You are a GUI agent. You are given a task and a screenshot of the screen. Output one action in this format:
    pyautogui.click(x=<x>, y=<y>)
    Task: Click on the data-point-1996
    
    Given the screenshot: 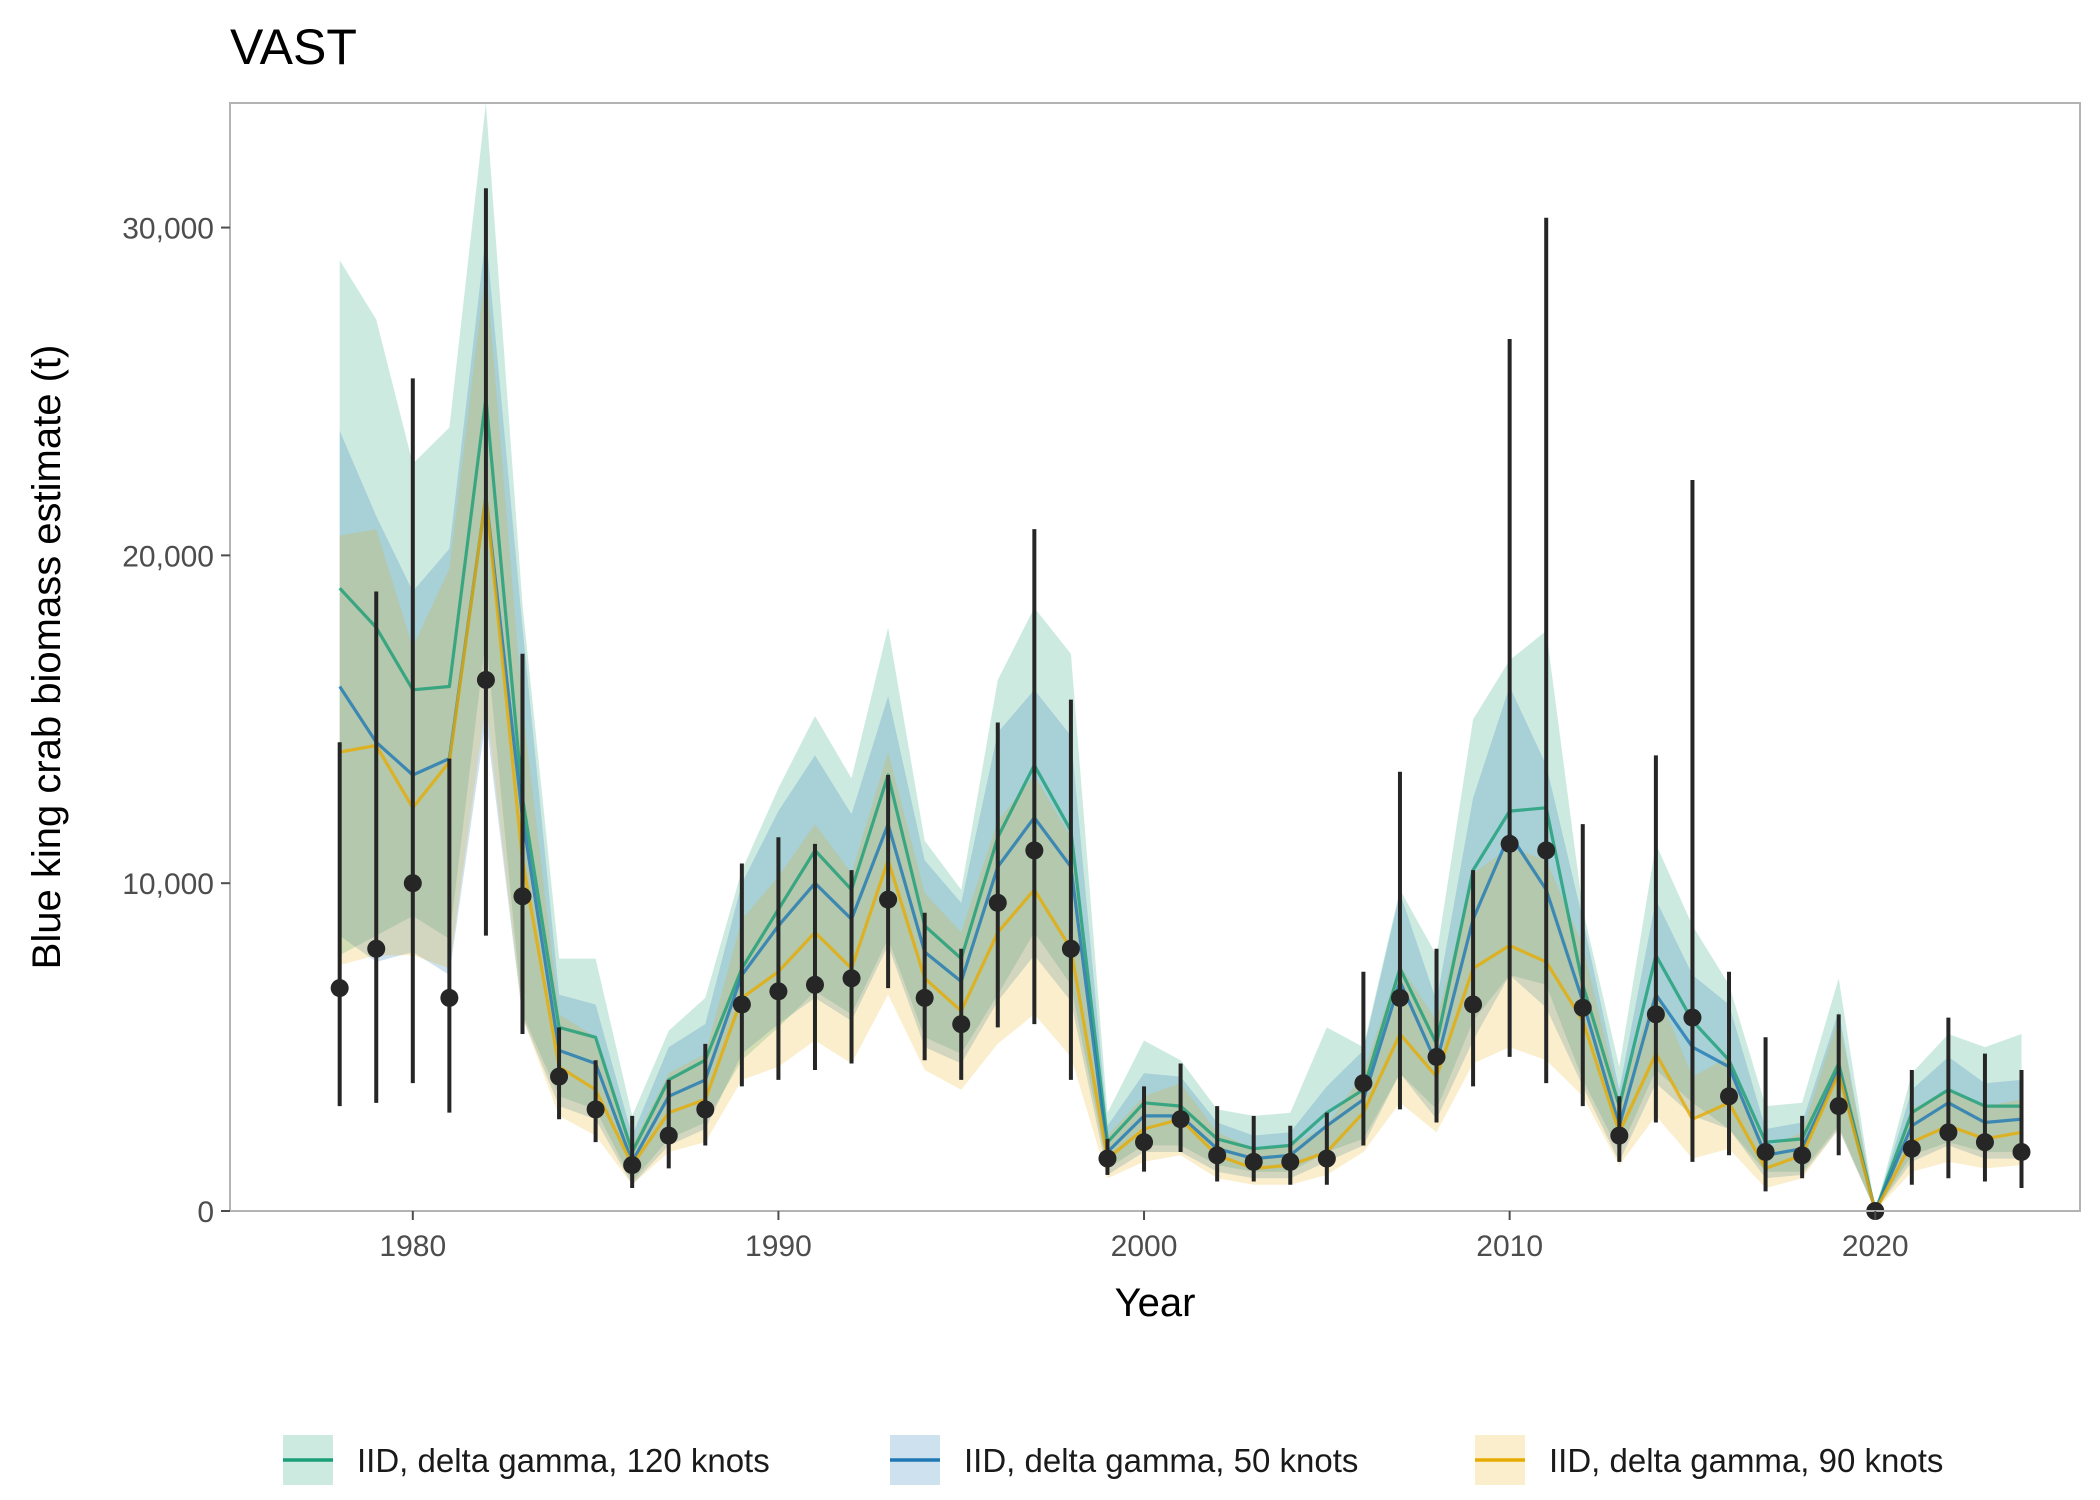 What is the action you would take?
    pyautogui.click(x=997, y=902)
    